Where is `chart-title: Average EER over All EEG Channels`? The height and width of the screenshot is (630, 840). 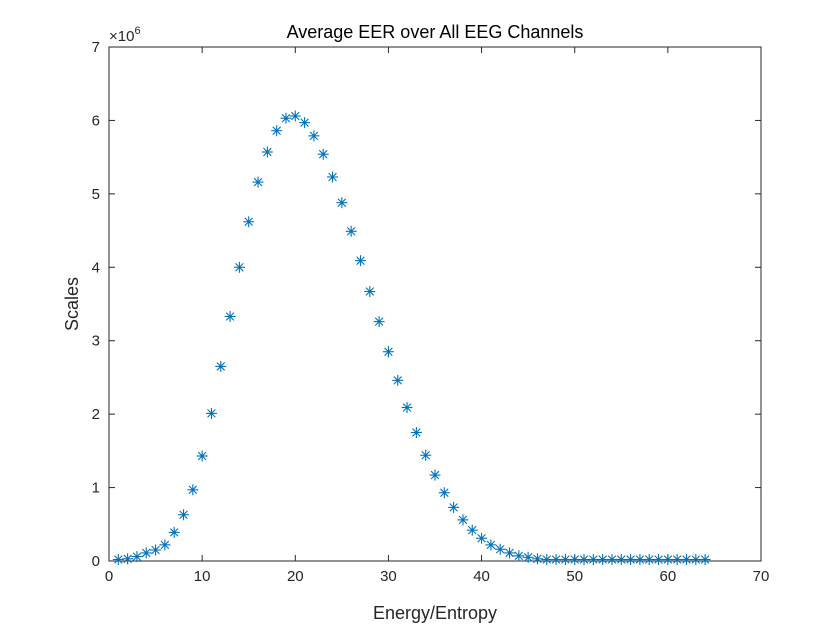
chart-title: Average EER over All EEG Channels is located at coordinates (435, 32).